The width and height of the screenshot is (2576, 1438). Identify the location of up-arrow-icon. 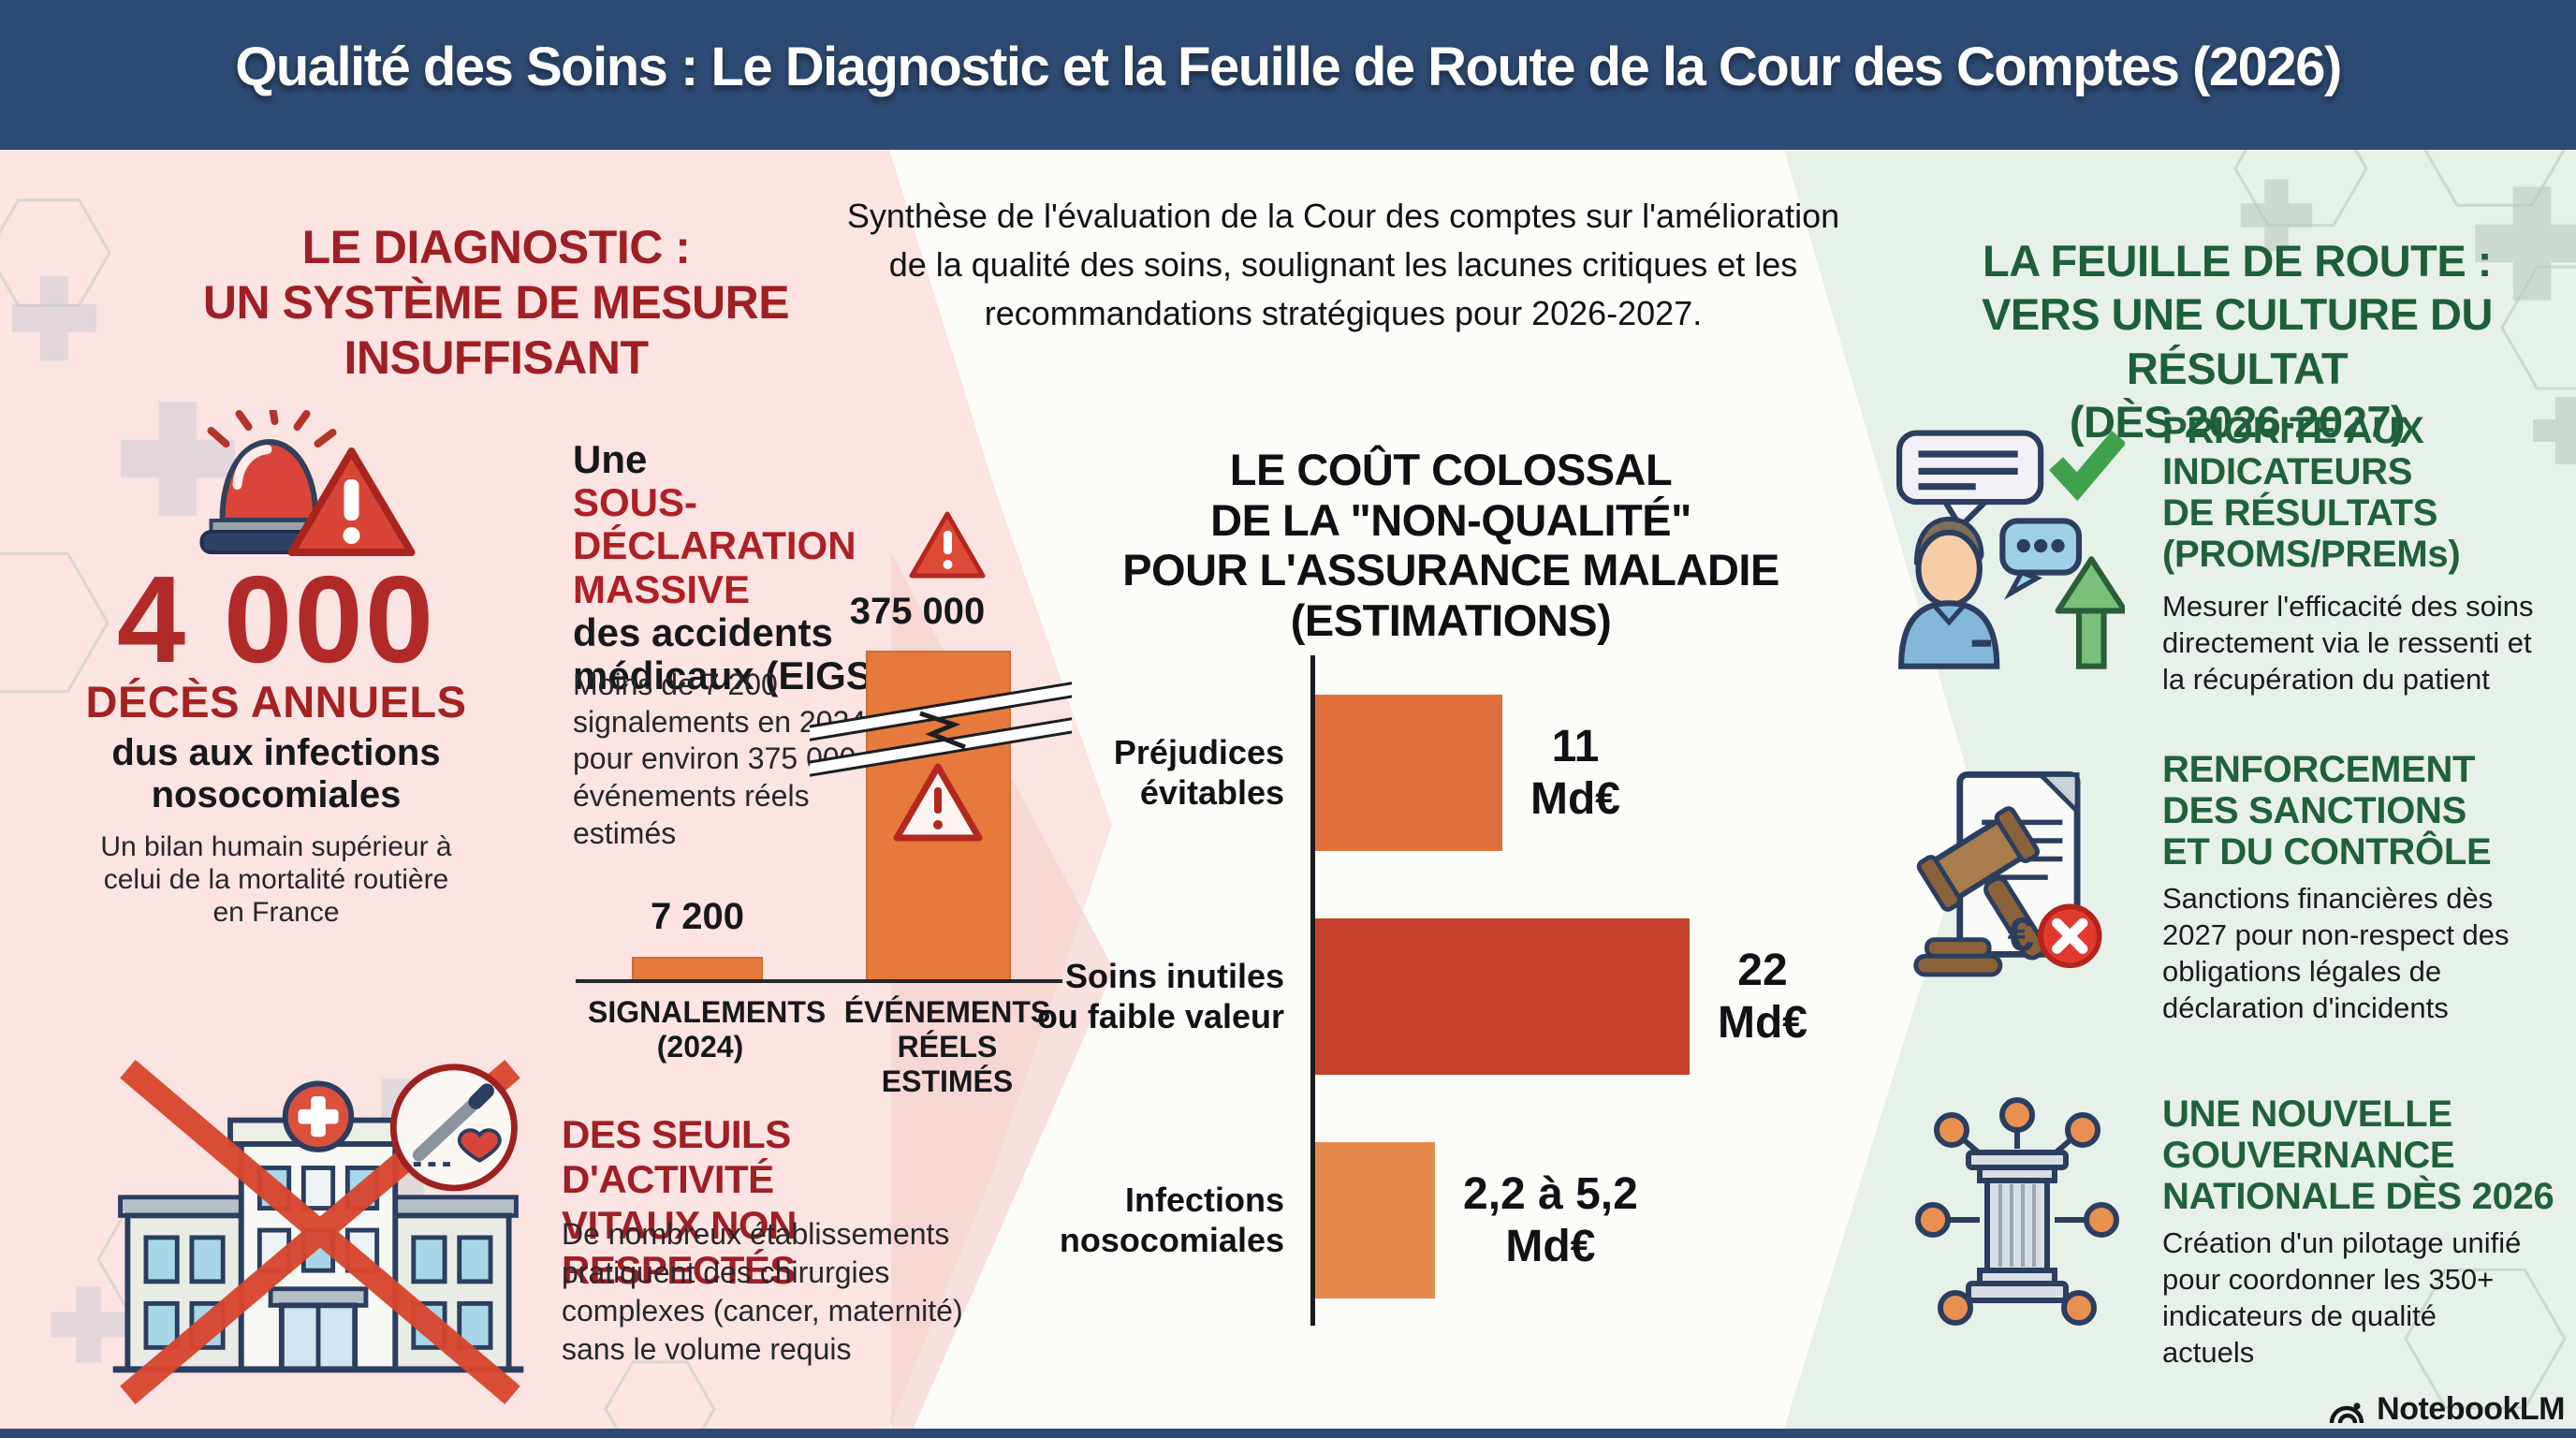
(2090, 612).